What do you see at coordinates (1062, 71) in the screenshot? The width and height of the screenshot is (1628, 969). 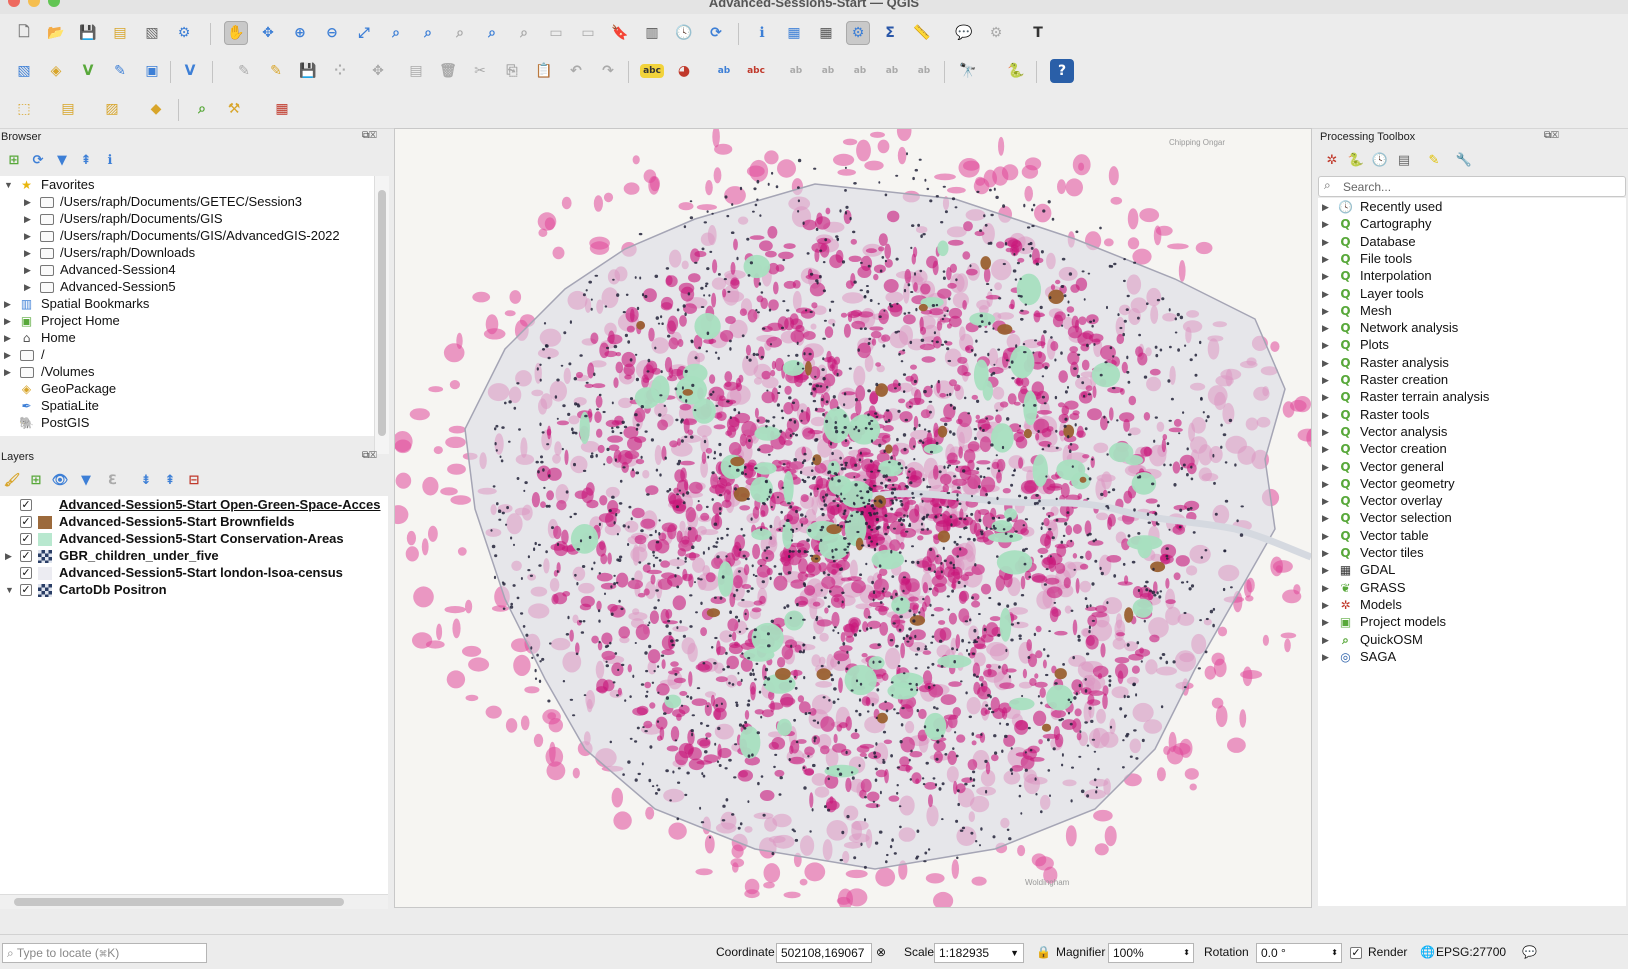 I see `help-icon: ?` at bounding box center [1062, 71].